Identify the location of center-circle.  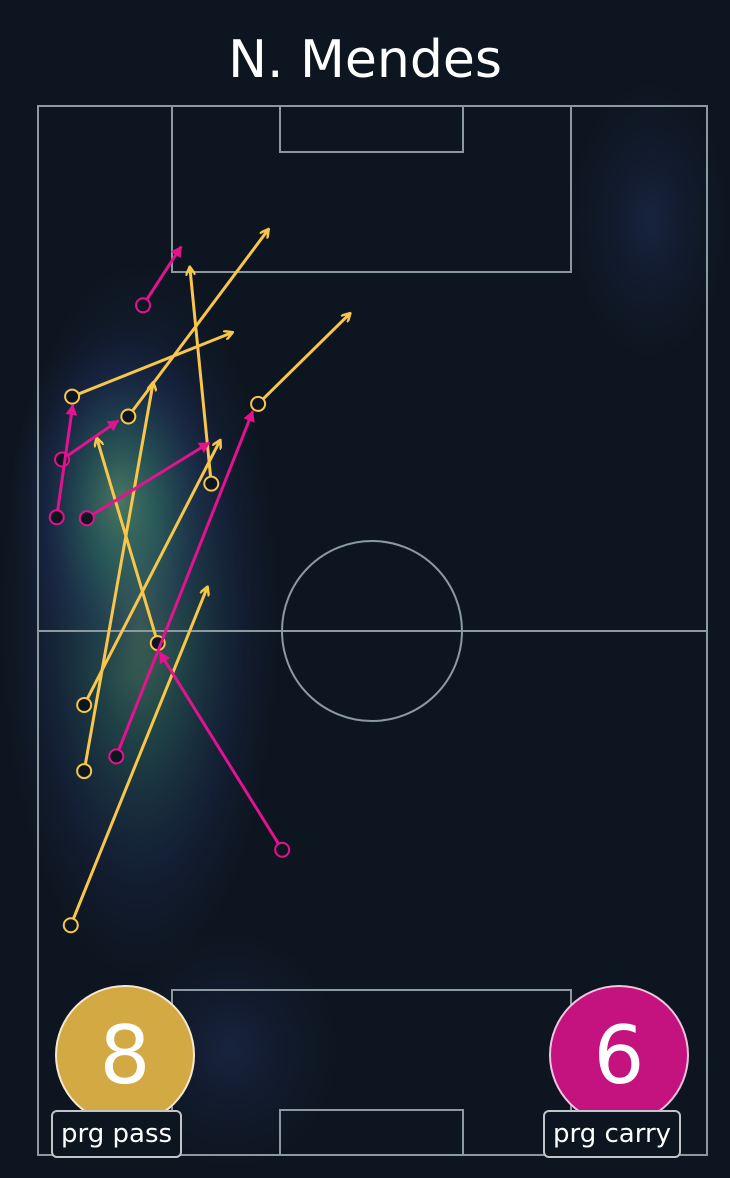
(372, 631).